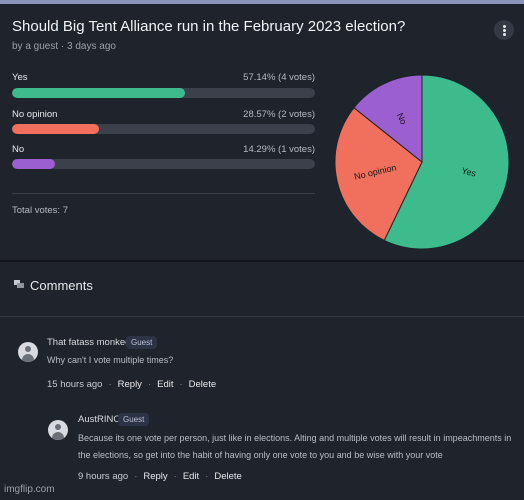 The height and width of the screenshot is (500, 524). What do you see at coordinates (64, 46) in the screenshot?
I see `poll-meta: by a guest · 3 days ago` at bounding box center [64, 46].